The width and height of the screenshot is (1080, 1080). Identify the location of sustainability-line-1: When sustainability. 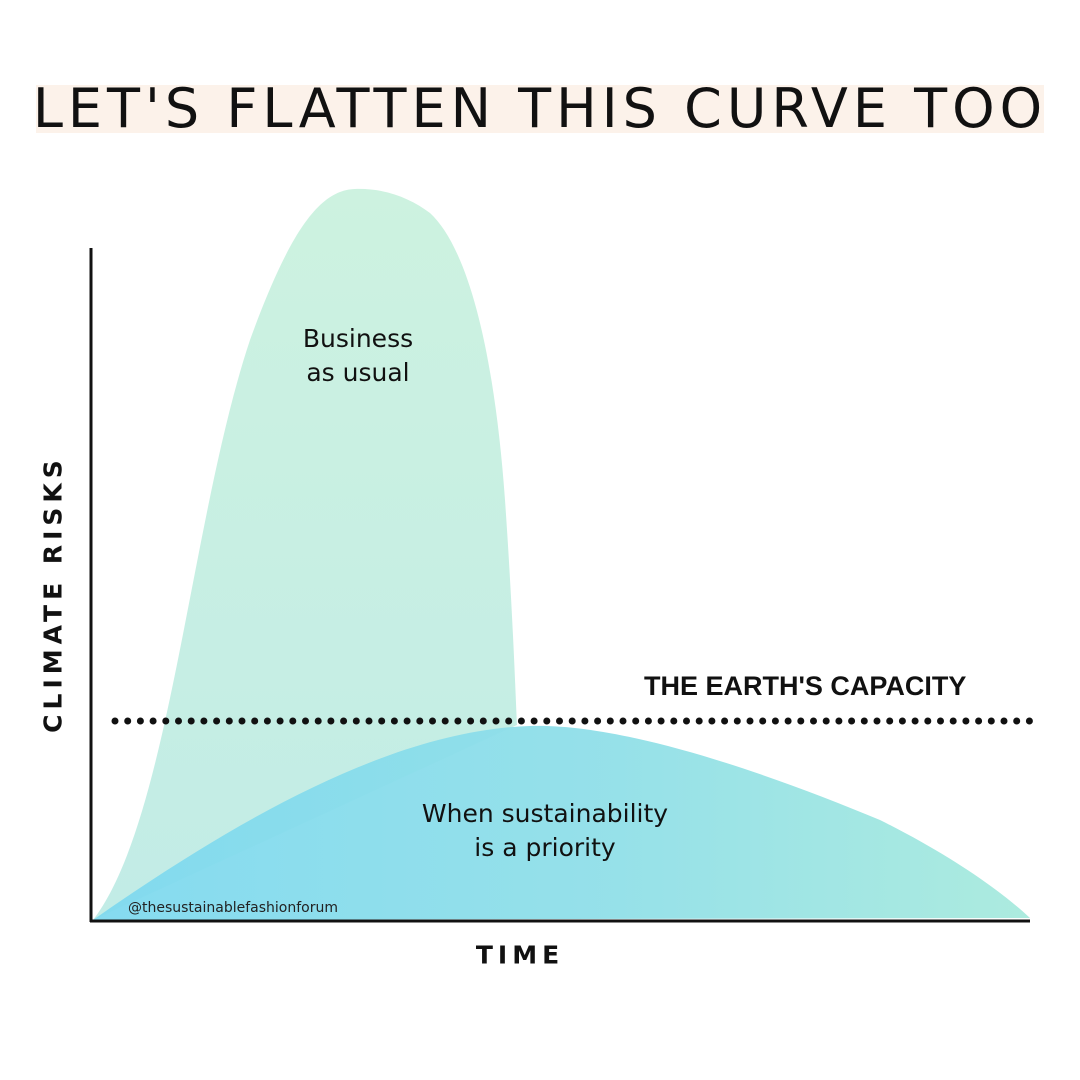
(545, 813).